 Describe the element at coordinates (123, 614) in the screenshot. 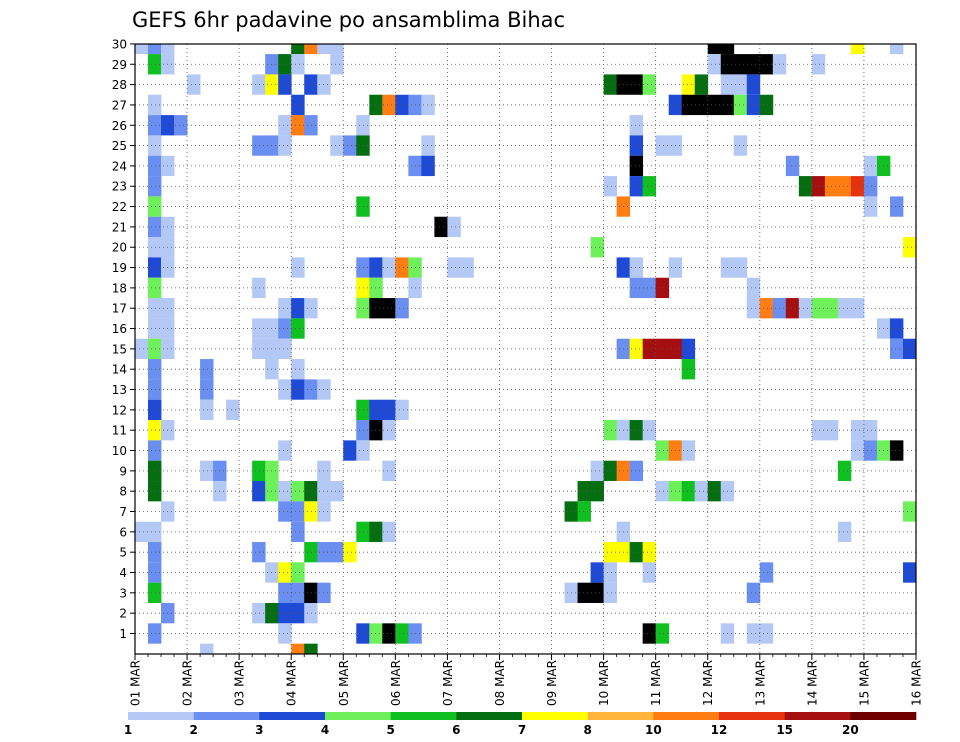

I see `y-tick-label: 2` at that location.